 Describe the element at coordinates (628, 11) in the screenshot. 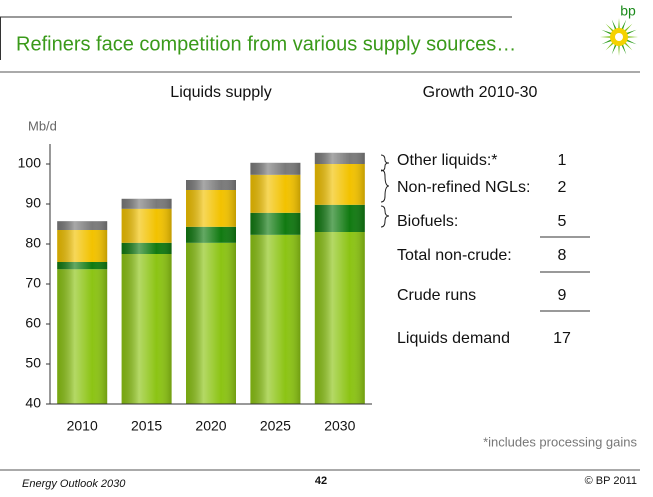

I see `logo-text: bp` at that location.